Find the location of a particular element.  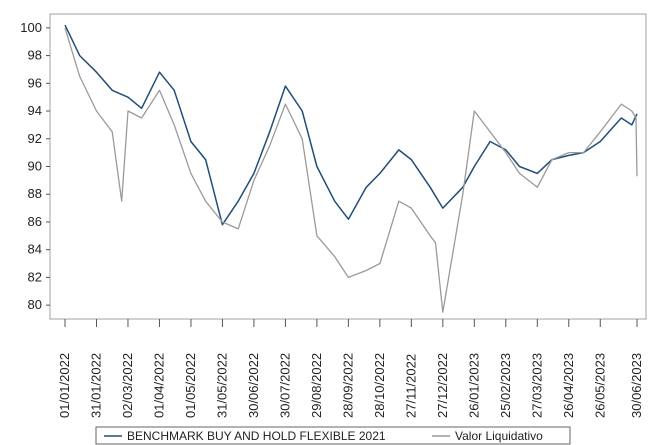

y-tick-label: 90 is located at coordinates (35, 166).